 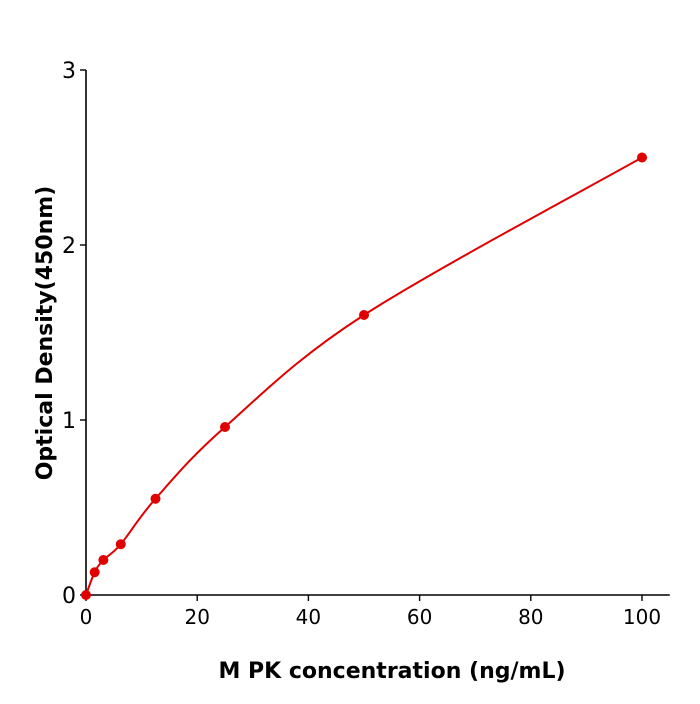 What do you see at coordinates (196, 617) in the screenshot?
I see `x-tick-label: 20` at bounding box center [196, 617].